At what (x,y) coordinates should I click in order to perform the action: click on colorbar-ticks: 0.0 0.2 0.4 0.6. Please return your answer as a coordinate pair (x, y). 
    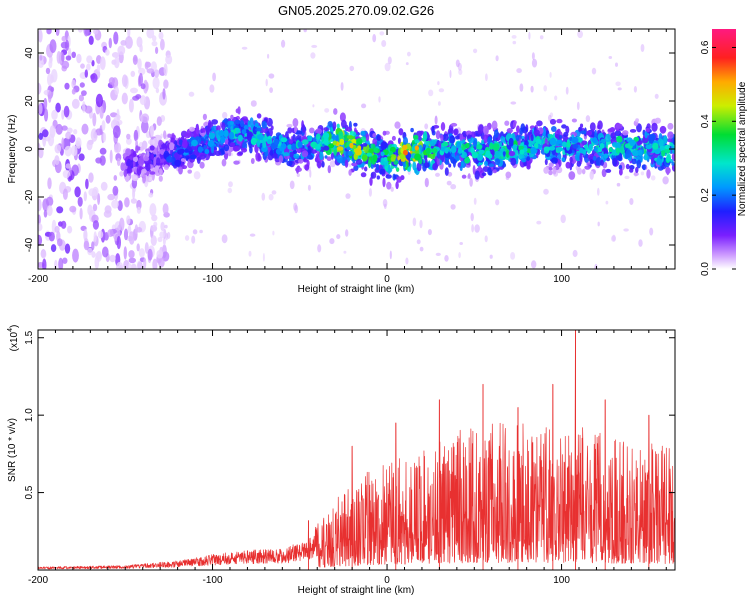
    Looking at the image, I should click on (718, 158).